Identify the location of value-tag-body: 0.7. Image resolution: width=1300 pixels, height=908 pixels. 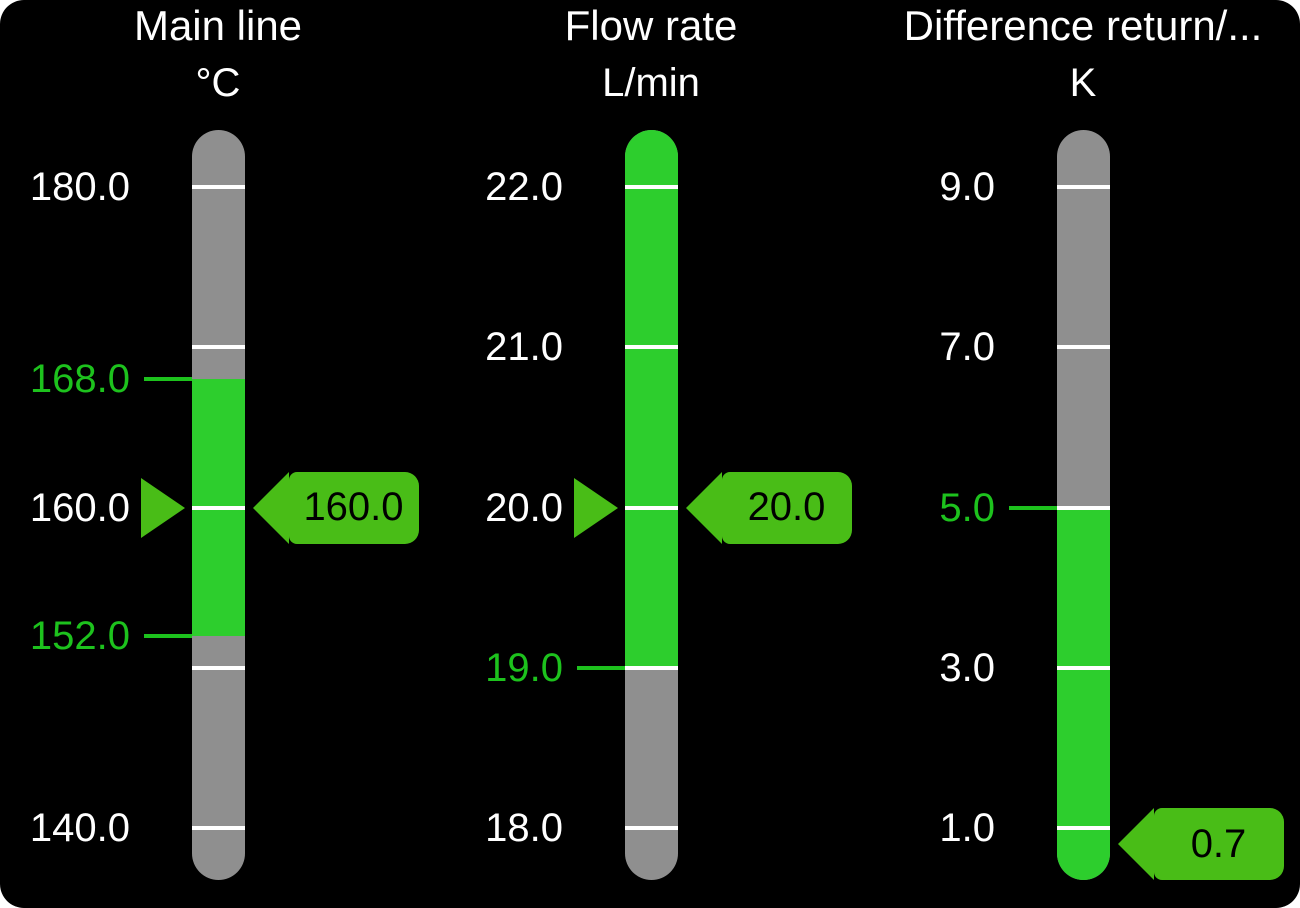
(1218, 844).